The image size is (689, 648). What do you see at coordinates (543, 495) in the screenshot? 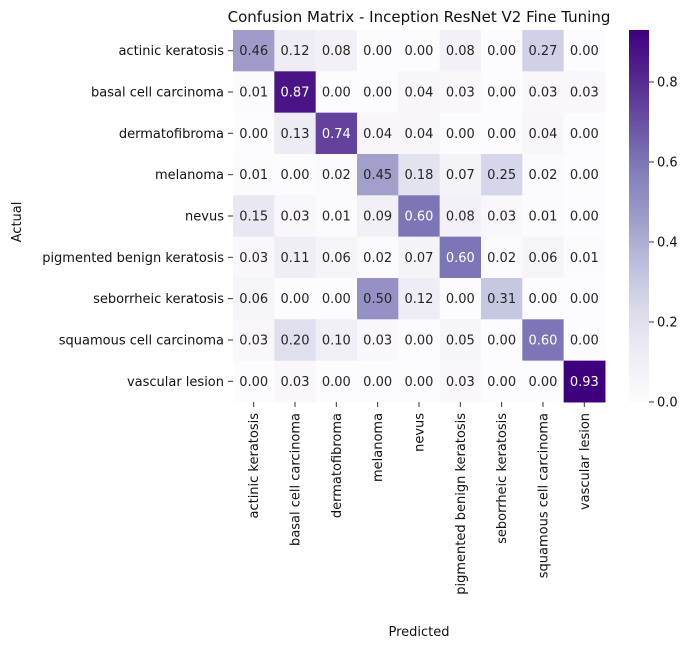
I see `x-tick-label: squamous cell carcinoma` at bounding box center [543, 495].